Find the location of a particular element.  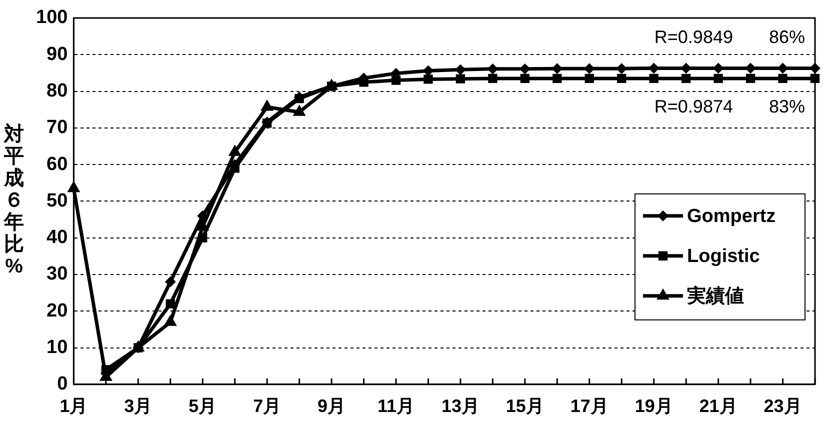

y-tick-label: 0 is located at coordinates (62, 384).